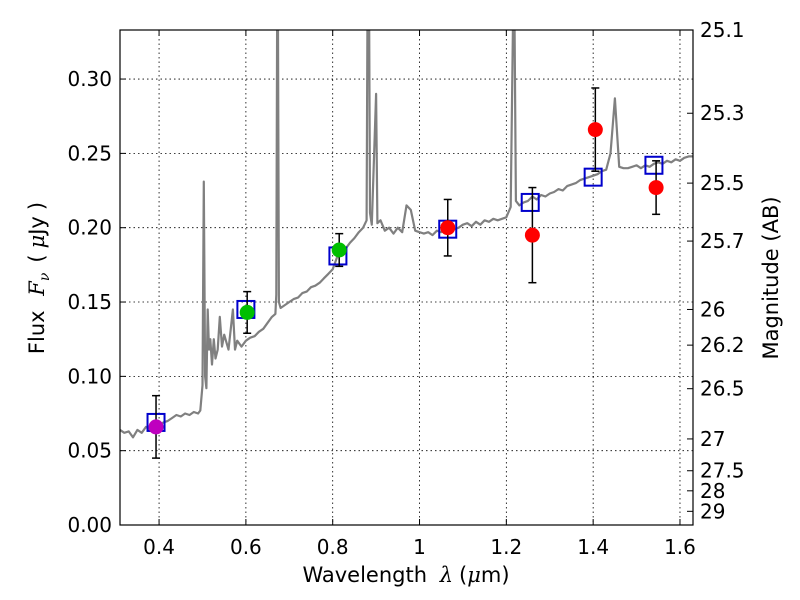 The width and height of the screenshot is (800, 600). What do you see at coordinates (333, 547) in the screenshot?
I see `x-tick-label: 0.8` at bounding box center [333, 547].